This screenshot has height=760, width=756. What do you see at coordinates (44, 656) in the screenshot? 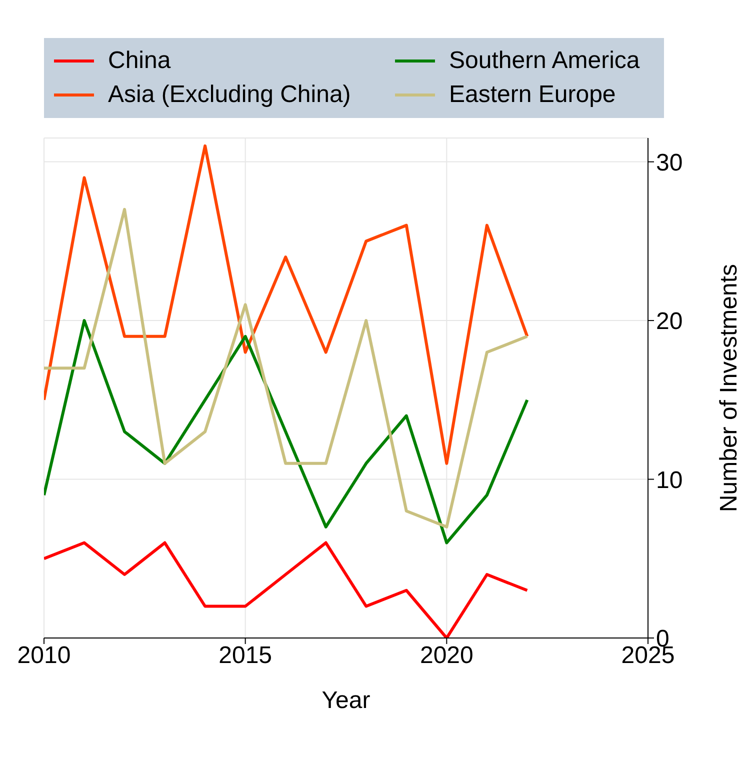
I see `x-tick-label: 2010` at bounding box center [44, 656].